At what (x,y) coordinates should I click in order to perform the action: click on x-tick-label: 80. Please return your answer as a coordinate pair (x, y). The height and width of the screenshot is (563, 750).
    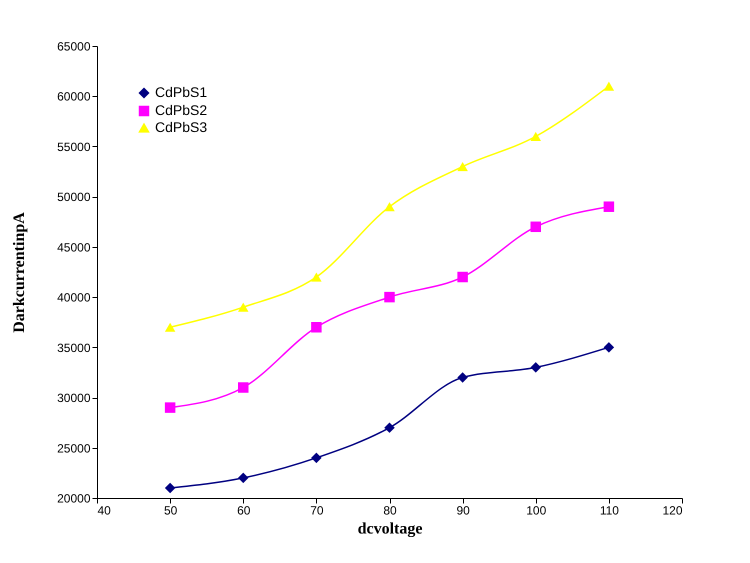
    Looking at the image, I should click on (390, 511).